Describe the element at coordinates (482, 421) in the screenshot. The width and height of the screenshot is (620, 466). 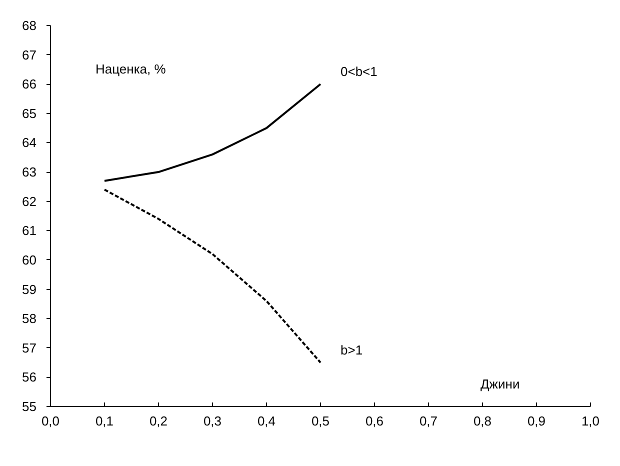
I see `x-tick-label: 0,8` at that location.